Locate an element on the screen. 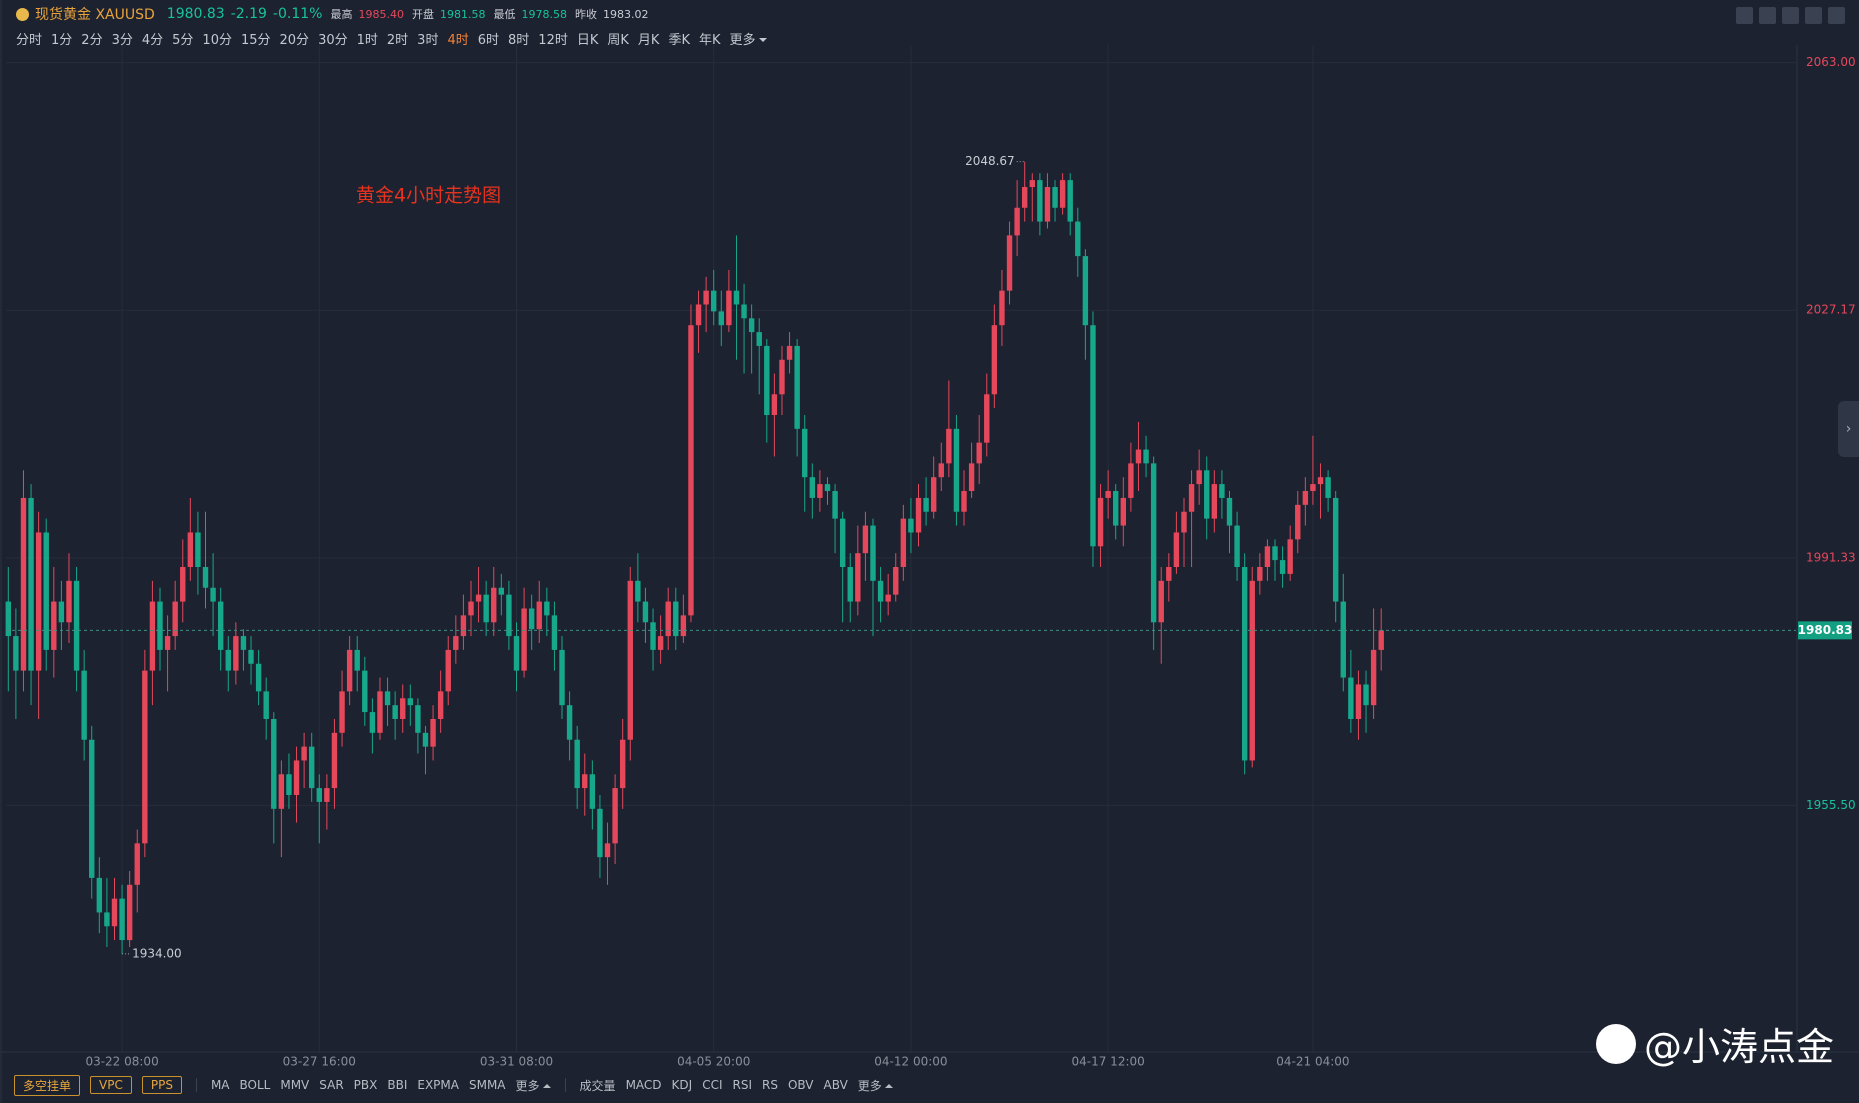 The width and height of the screenshot is (1859, 1103). timeframe-tab: 日K is located at coordinates (587, 40).